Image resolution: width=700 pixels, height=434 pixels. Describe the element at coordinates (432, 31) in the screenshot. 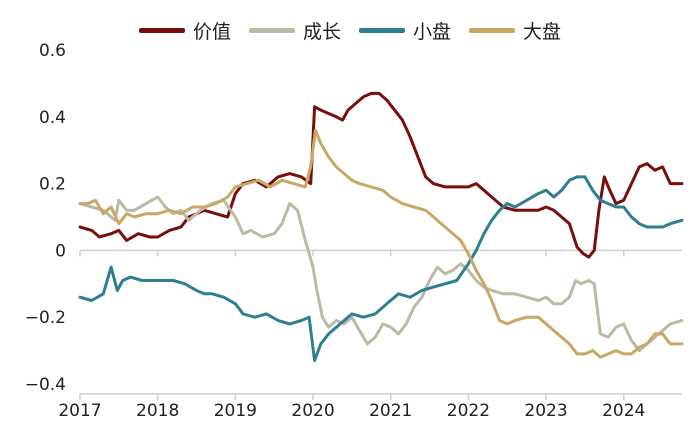

I see `legend-label-small-cap: 小盘` at that location.